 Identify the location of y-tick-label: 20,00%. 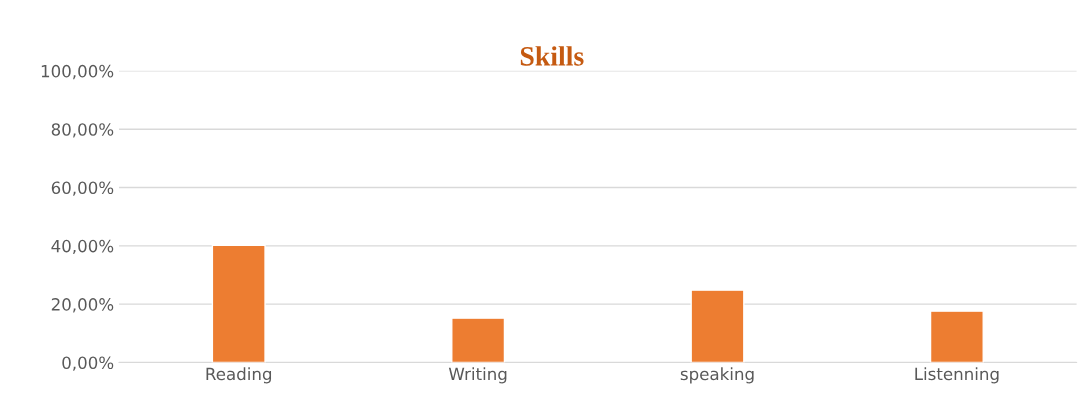
(82, 305).